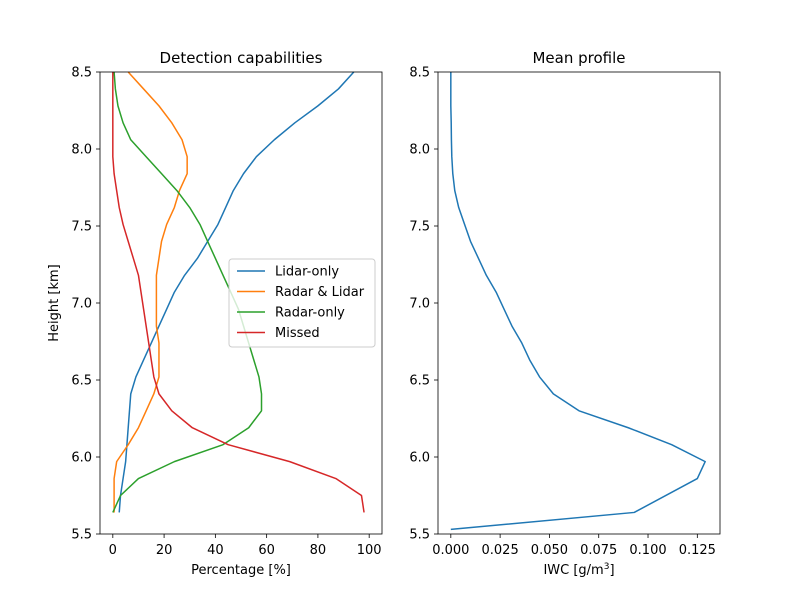 The height and width of the screenshot is (600, 800). I want to click on legend-entry: Radar & Lidar, so click(320, 292).